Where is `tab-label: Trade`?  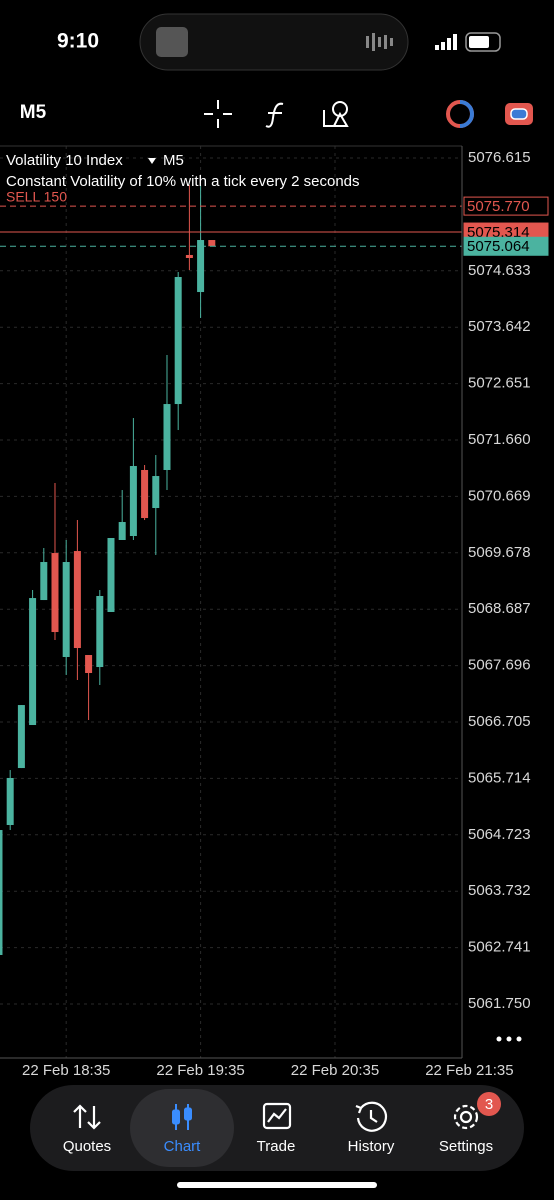 tab-label: Trade is located at coordinates (276, 1146).